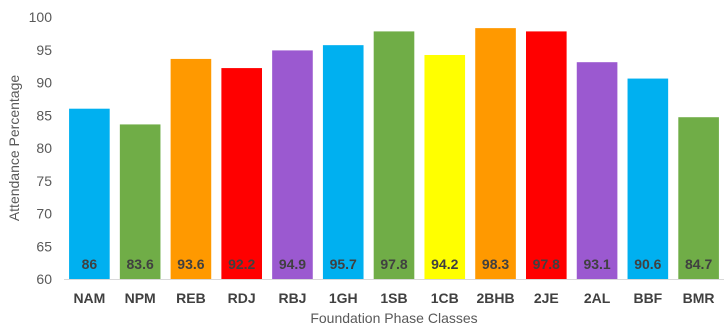 The height and width of the screenshot is (329, 728). What do you see at coordinates (343, 298) in the screenshot?
I see `x-tick-label: 1GH` at bounding box center [343, 298].